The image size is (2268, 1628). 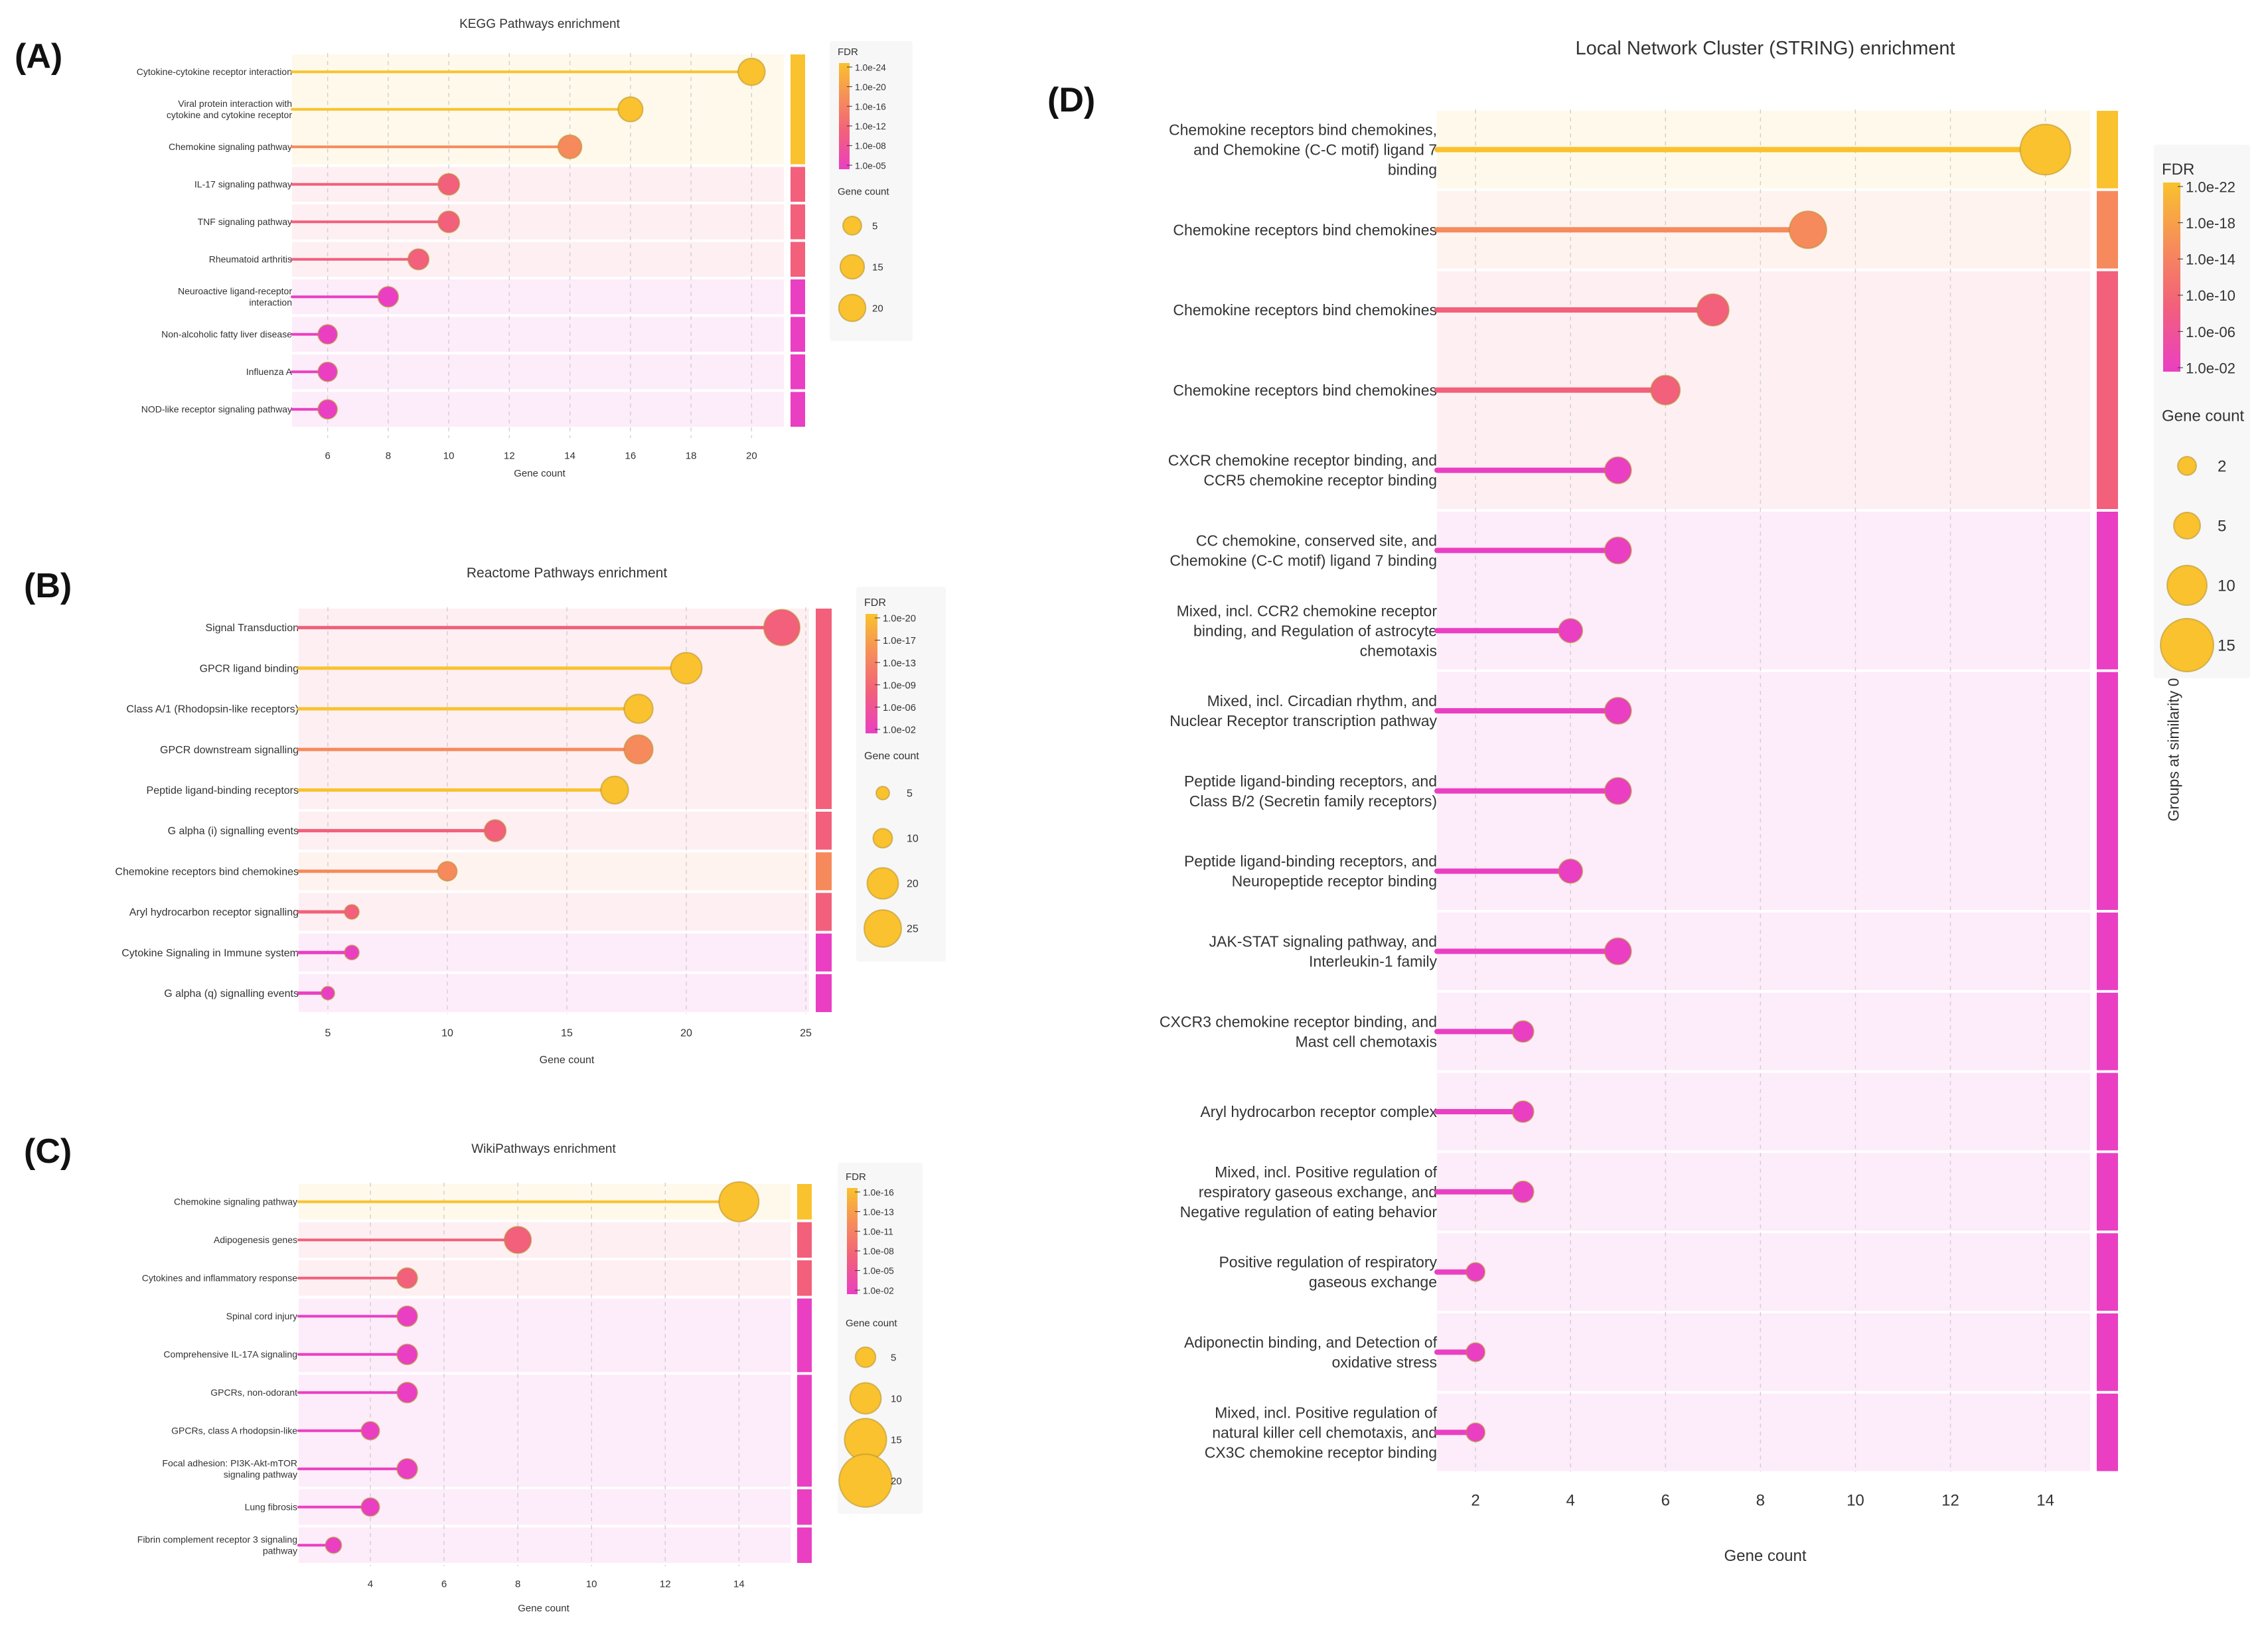 I want to click on x-tick-label: 2, so click(x=1475, y=1500).